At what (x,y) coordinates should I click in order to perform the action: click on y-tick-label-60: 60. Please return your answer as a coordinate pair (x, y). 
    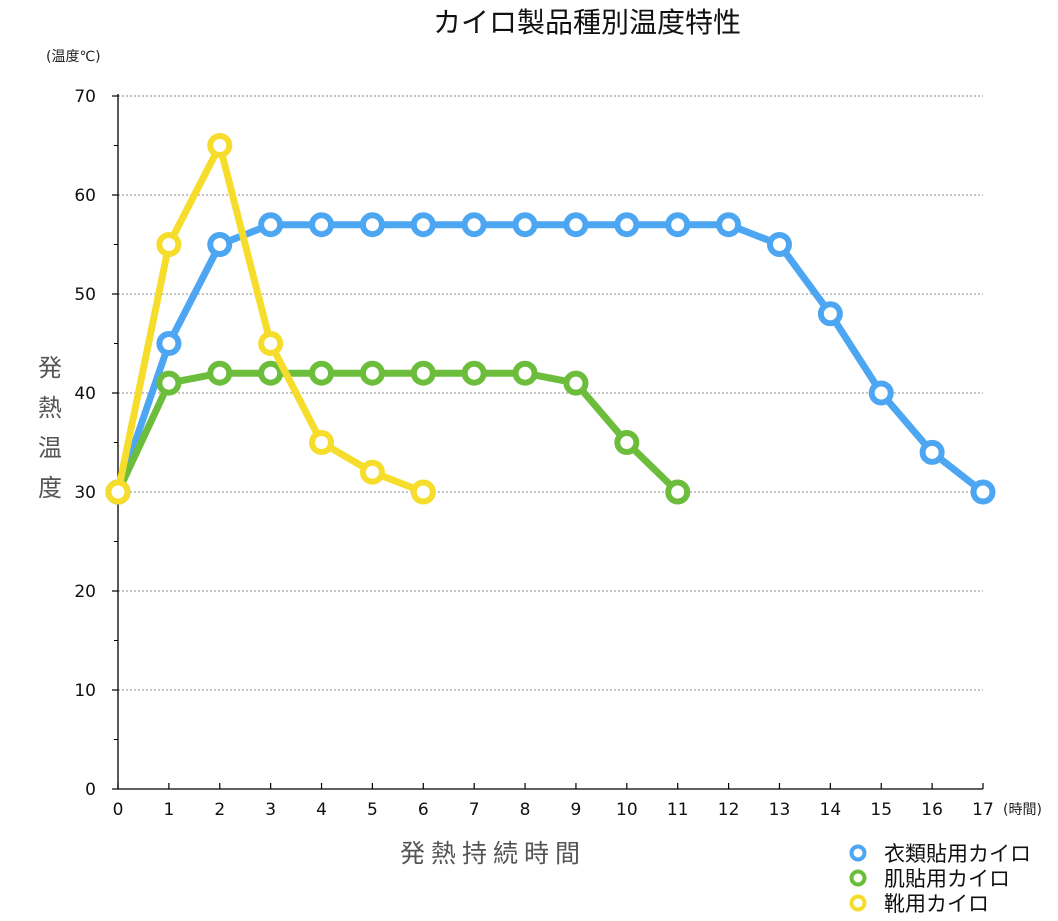
    Looking at the image, I should click on (85, 196).